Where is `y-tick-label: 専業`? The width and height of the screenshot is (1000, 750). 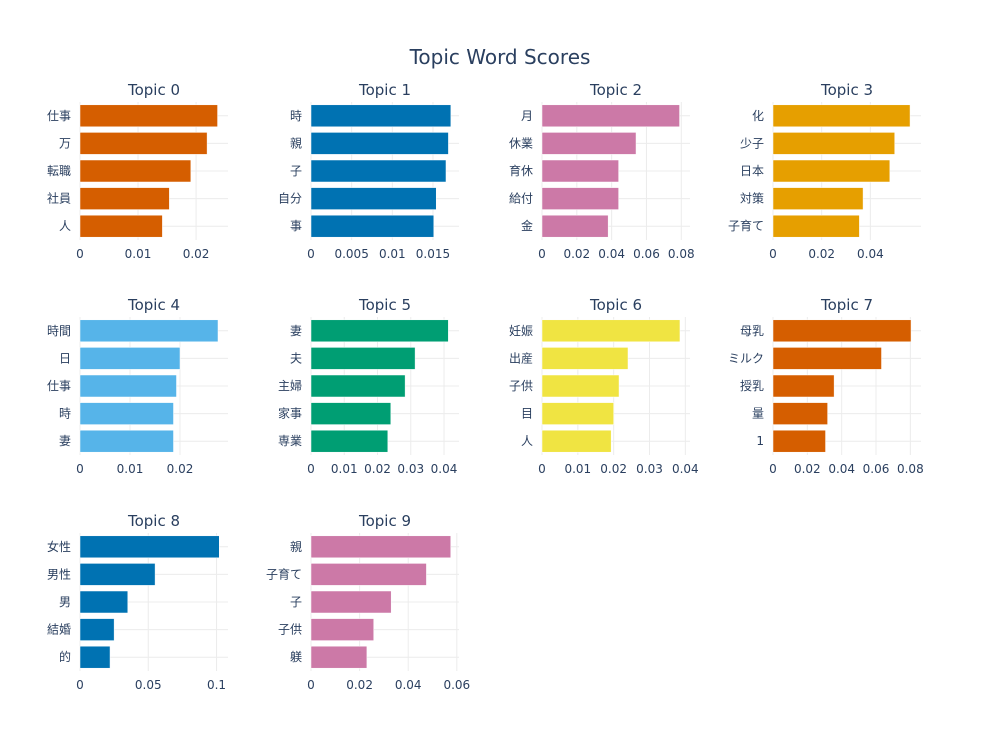 y-tick-label: 専業 is located at coordinates (290, 441).